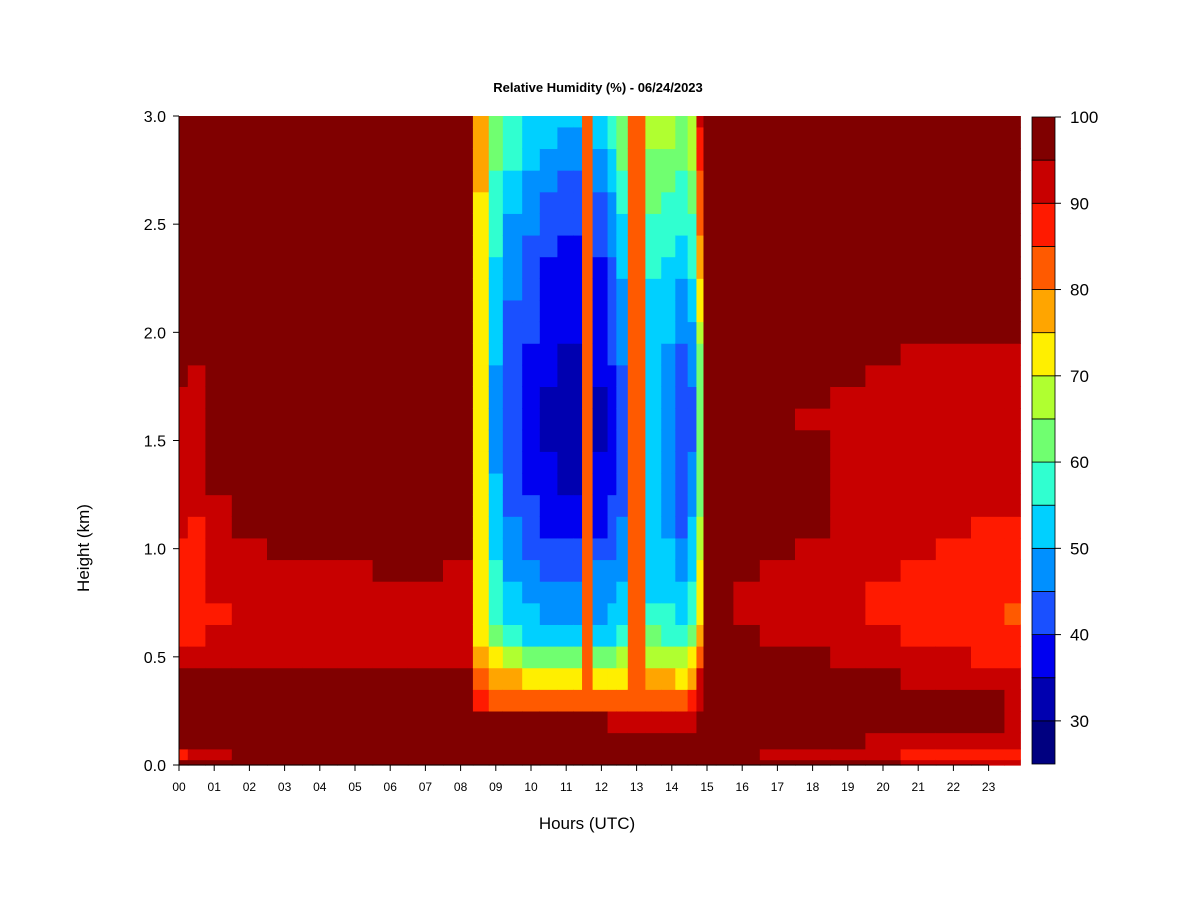 The image size is (1200, 900). Describe the element at coordinates (1079, 721) in the screenshot. I see `colorbar-tick-label: 30` at that location.